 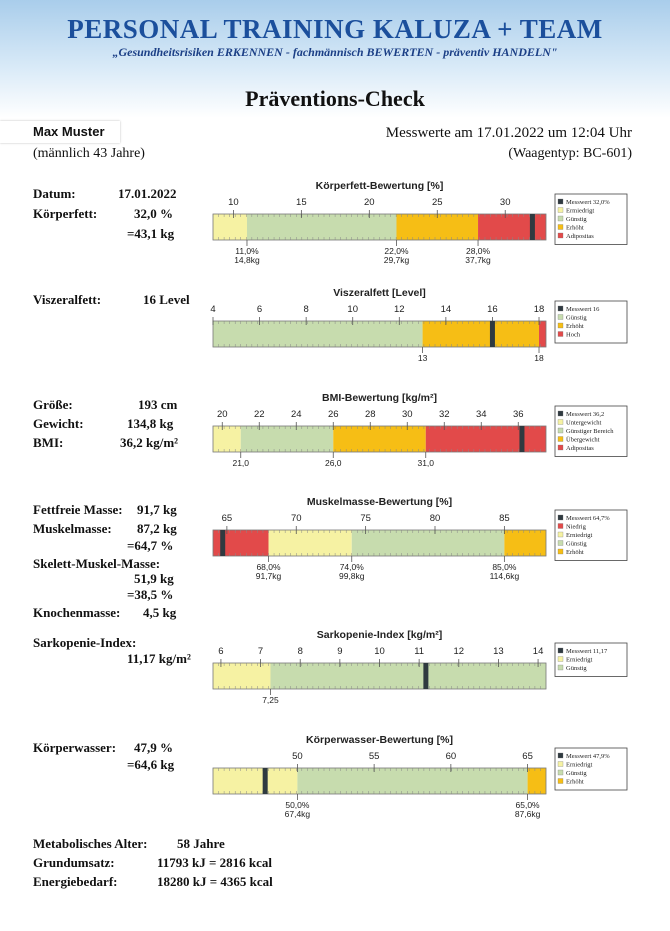 I want to click on scale-type: (Waagentyp: BC-601), so click(x=570, y=153).